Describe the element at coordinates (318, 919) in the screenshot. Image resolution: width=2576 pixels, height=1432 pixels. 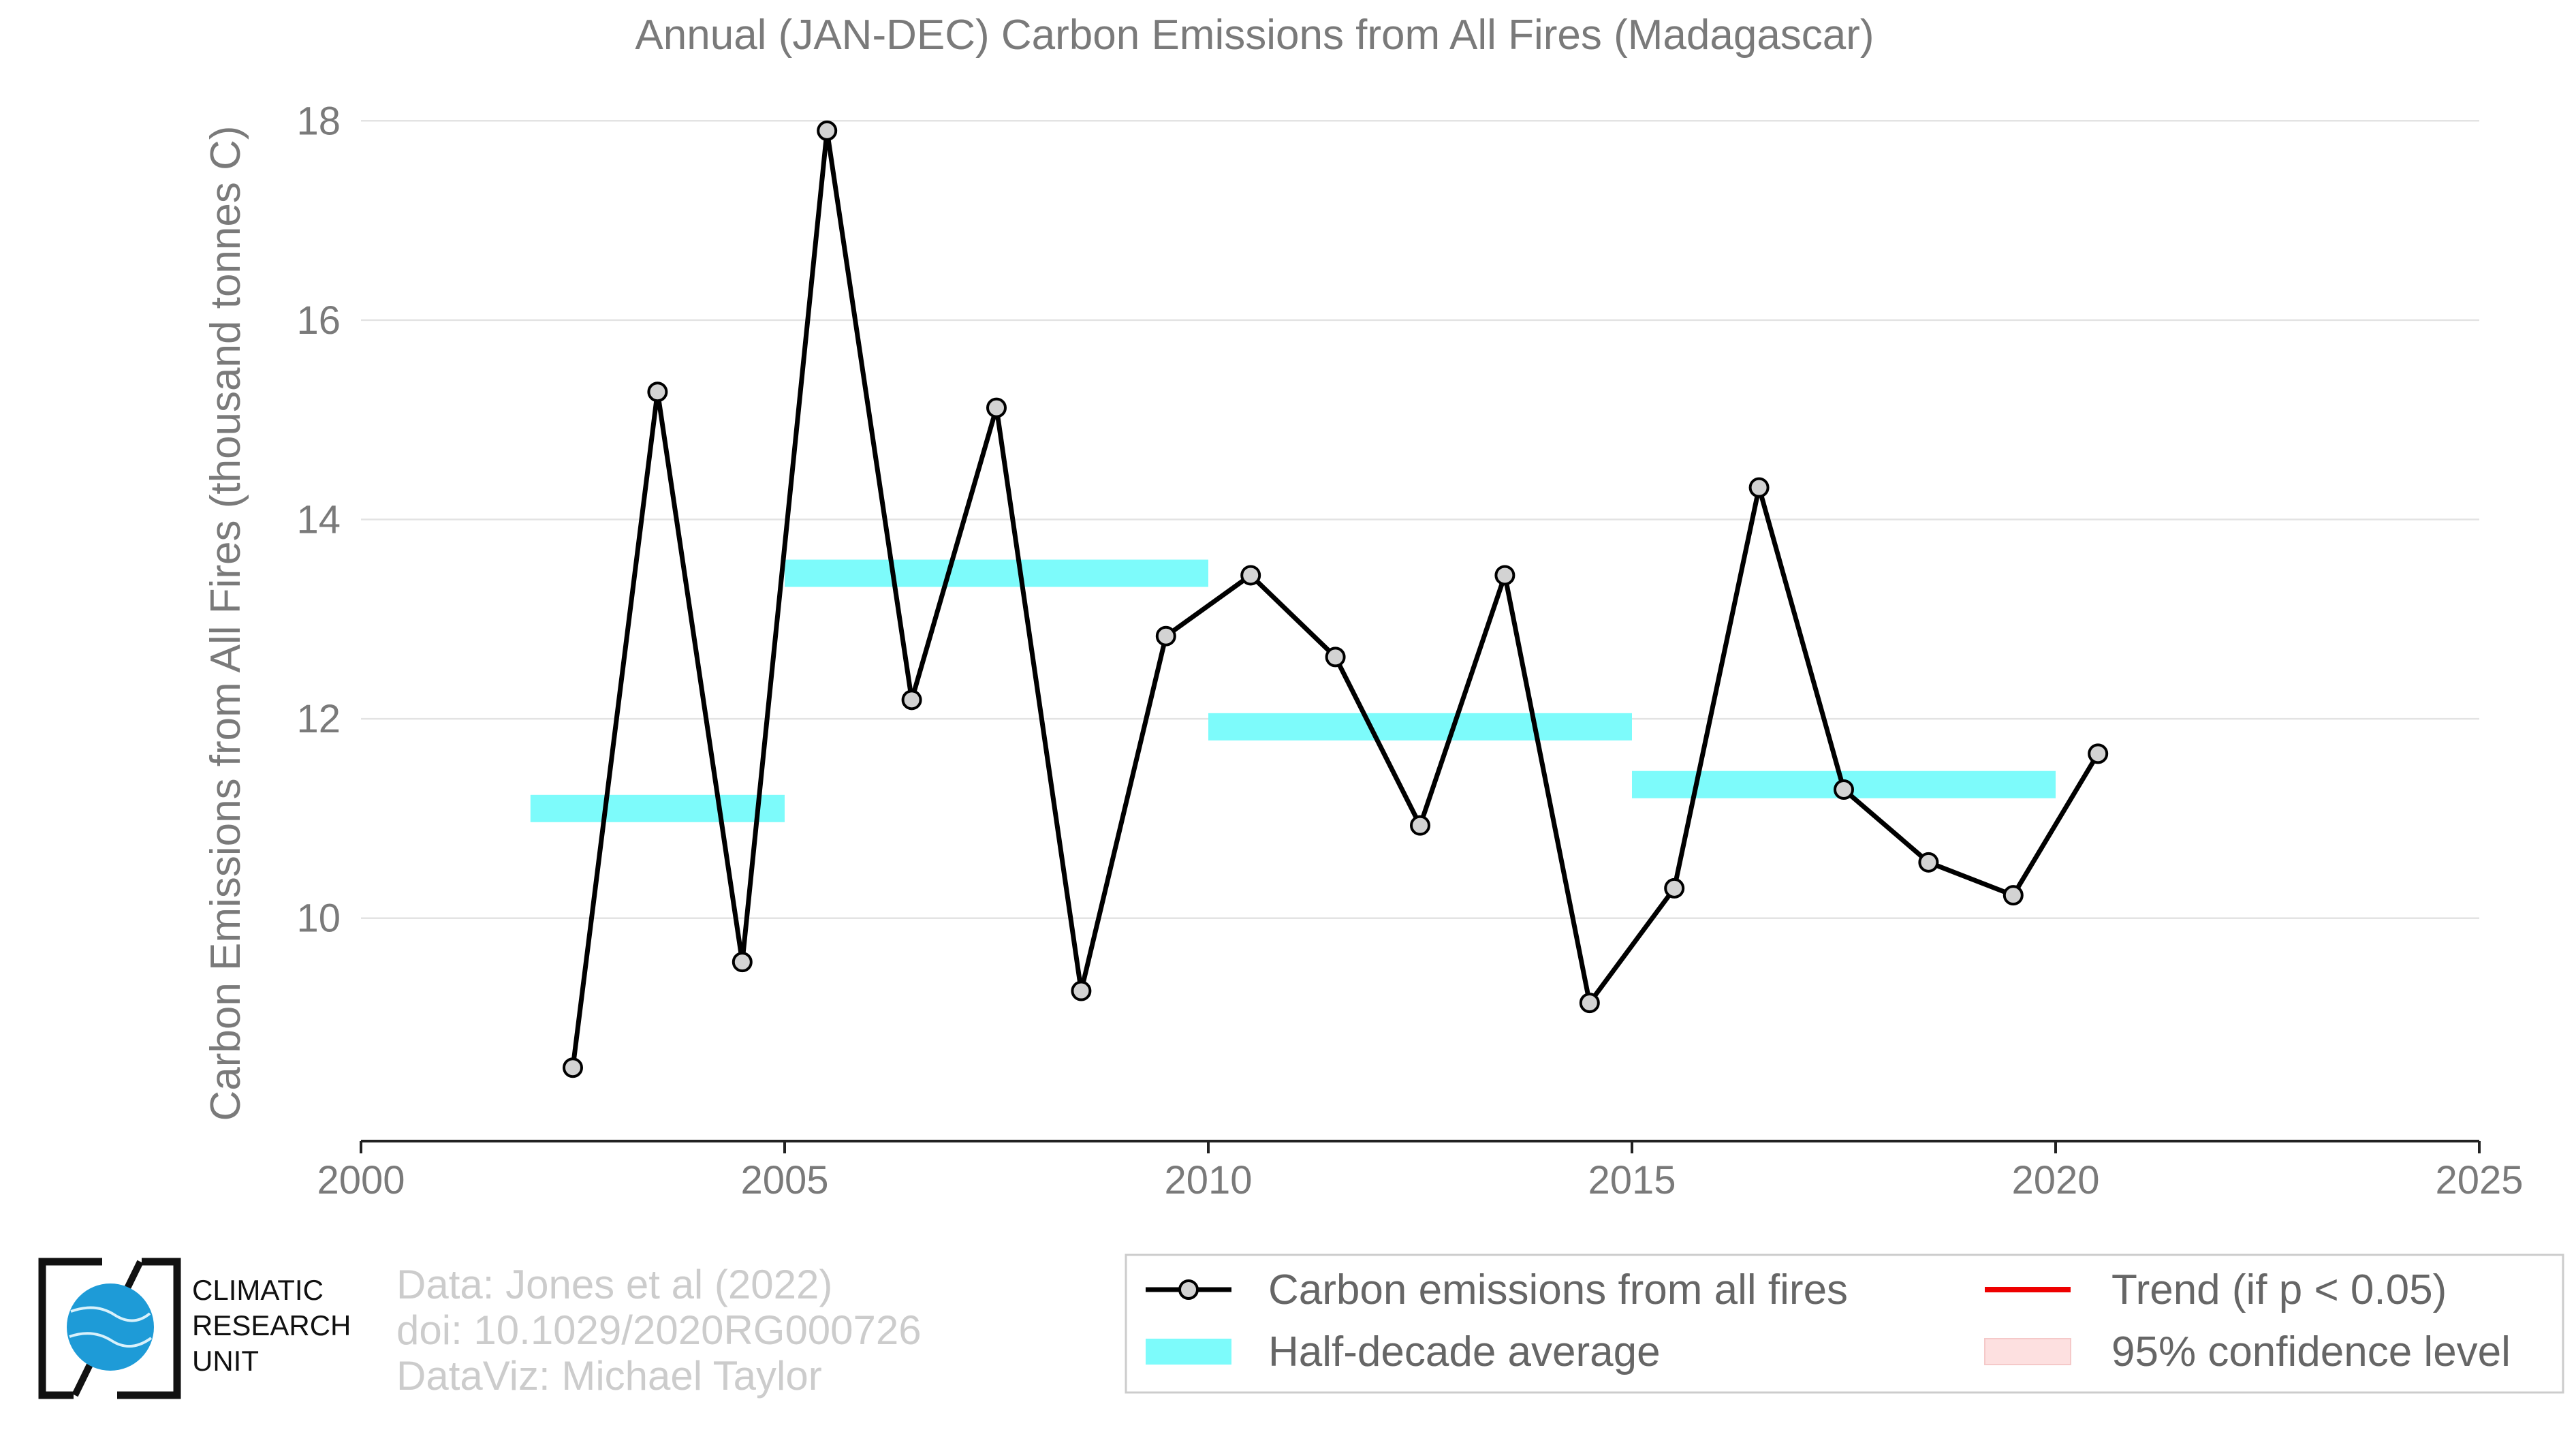
I see `y-tick-label: 10` at that location.